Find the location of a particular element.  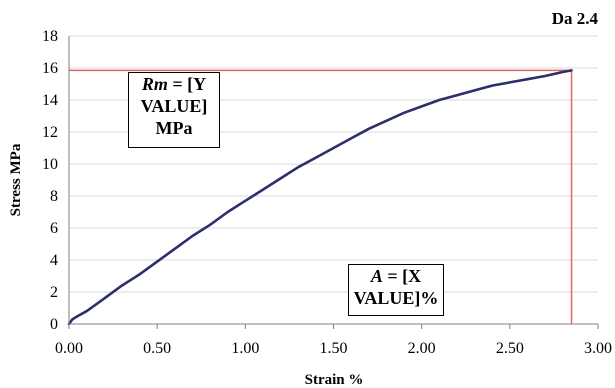

a-line-1-text: = [X is located at coordinates (402, 276).